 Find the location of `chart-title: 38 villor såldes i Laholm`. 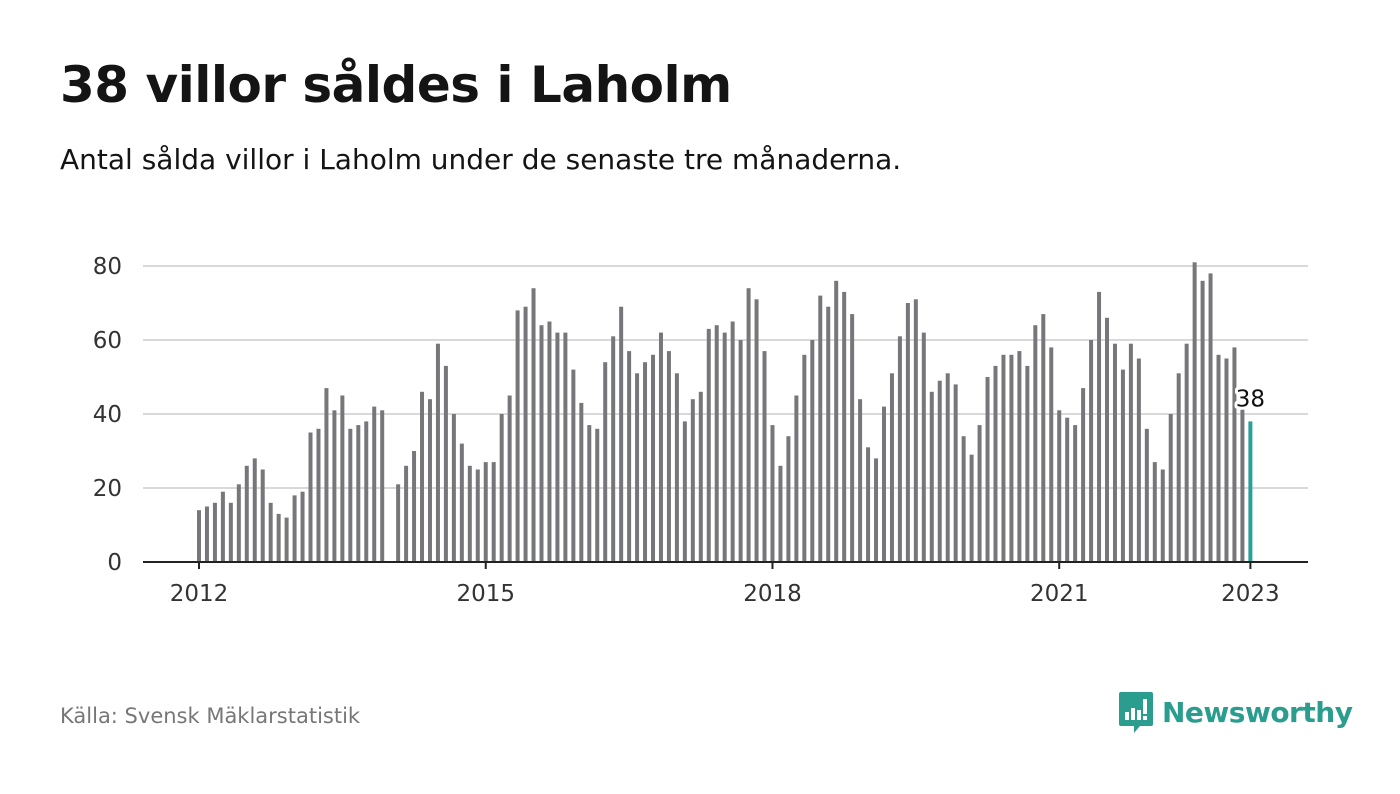

chart-title: 38 villor såldes i Laholm is located at coordinates (396, 85).